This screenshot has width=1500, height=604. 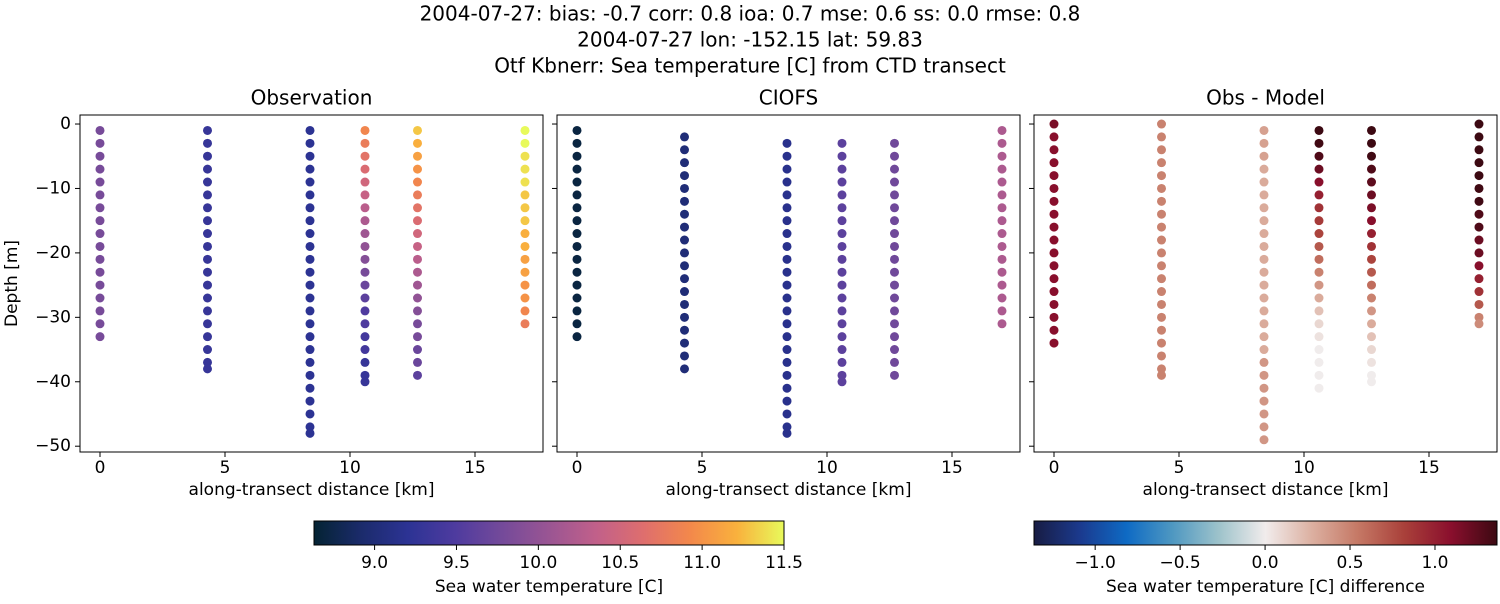 What do you see at coordinates (784, 563) in the screenshot?
I see `colorbar-tick-label: 11.5` at bounding box center [784, 563].